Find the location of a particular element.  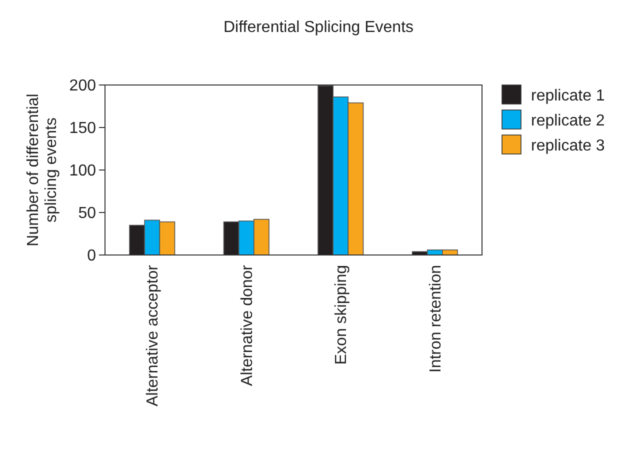

x-tick-label: Alternative donor is located at coordinates (247, 325).